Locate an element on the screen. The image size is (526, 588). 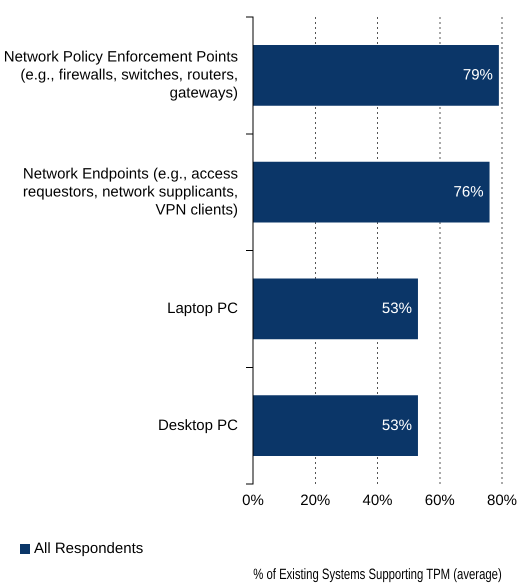
y-tick-label: Network Policy Enforcement Points (e.g., firewalls, switches, routers, gateways) is located at coordinates (121, 75).